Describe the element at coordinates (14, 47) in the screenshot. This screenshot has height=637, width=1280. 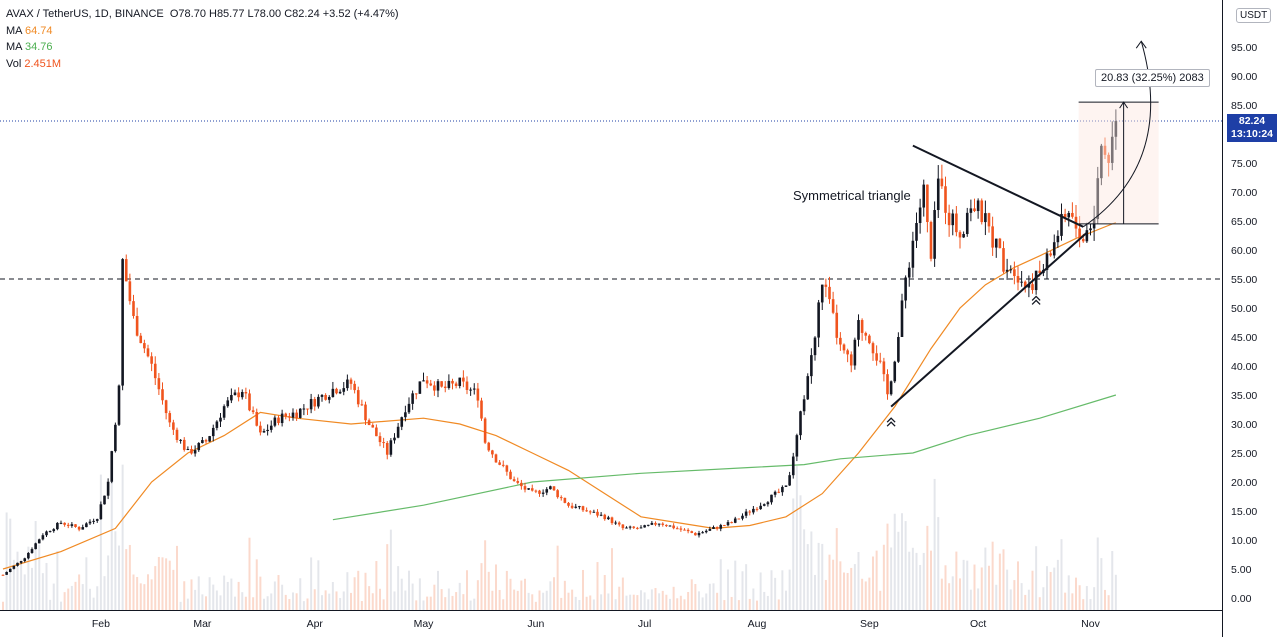
I see `ma2-label: MA` at that location.